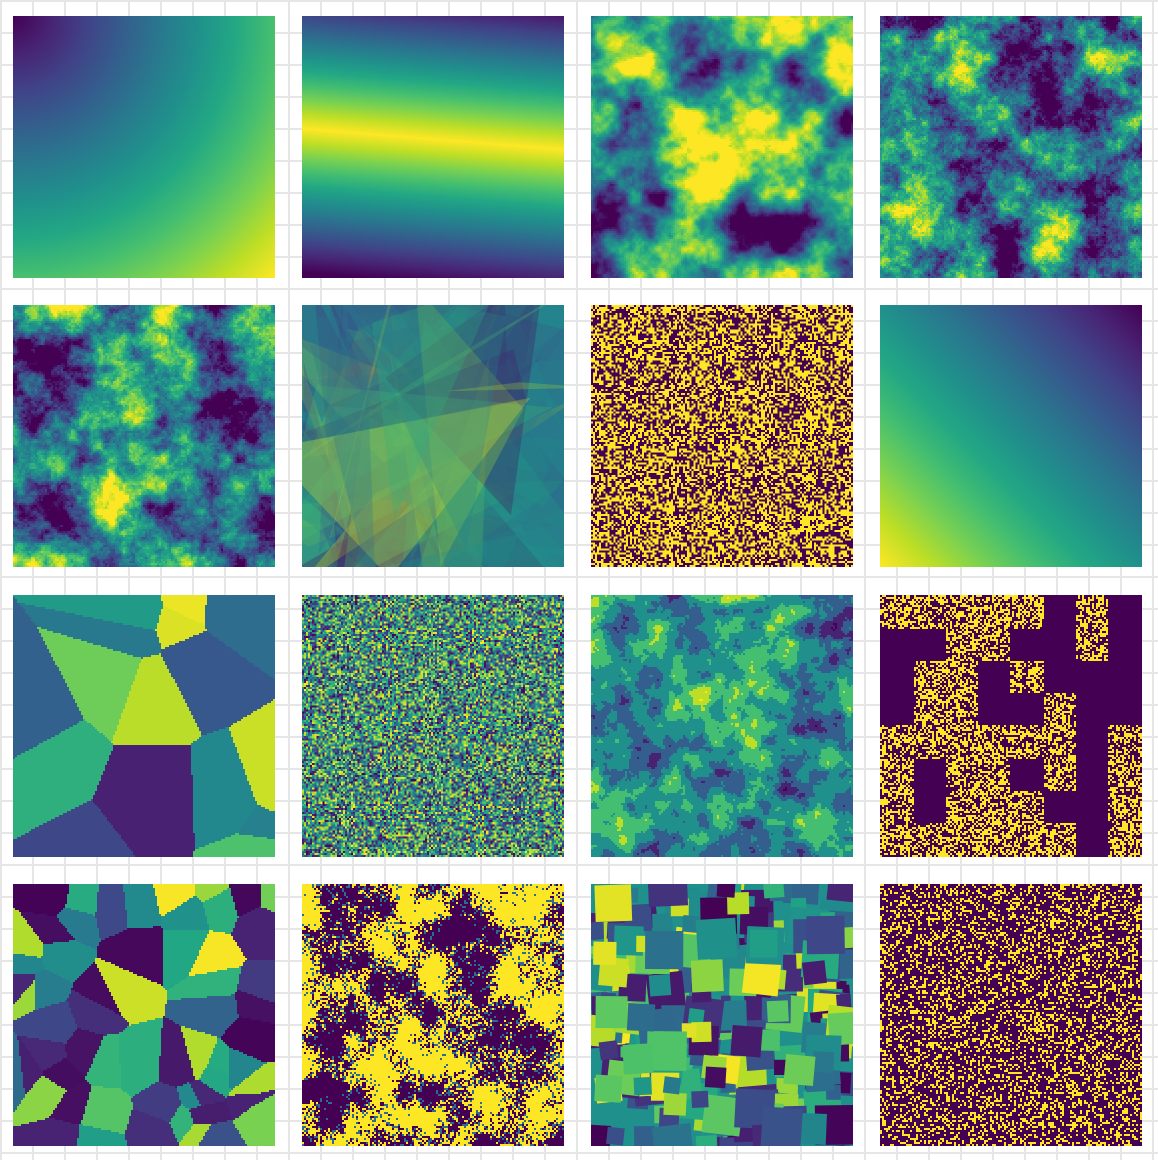 The image size is (1158, 1160). What do you see at coordinates (433, 436) in the screenshot?
I see `panel-translucent-shards` at bounding box center [433, 436].